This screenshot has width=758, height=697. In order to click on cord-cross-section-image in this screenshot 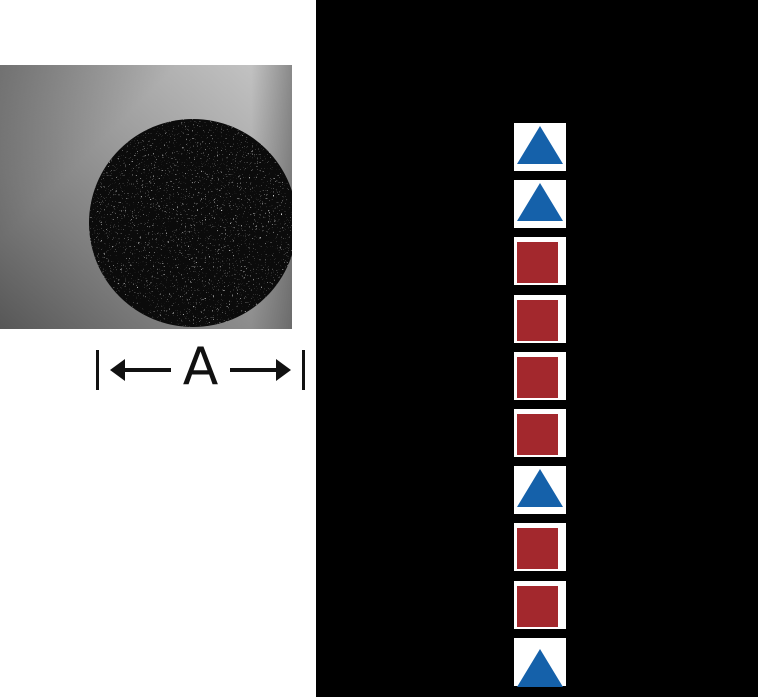, I will do `click(190, 223)`.